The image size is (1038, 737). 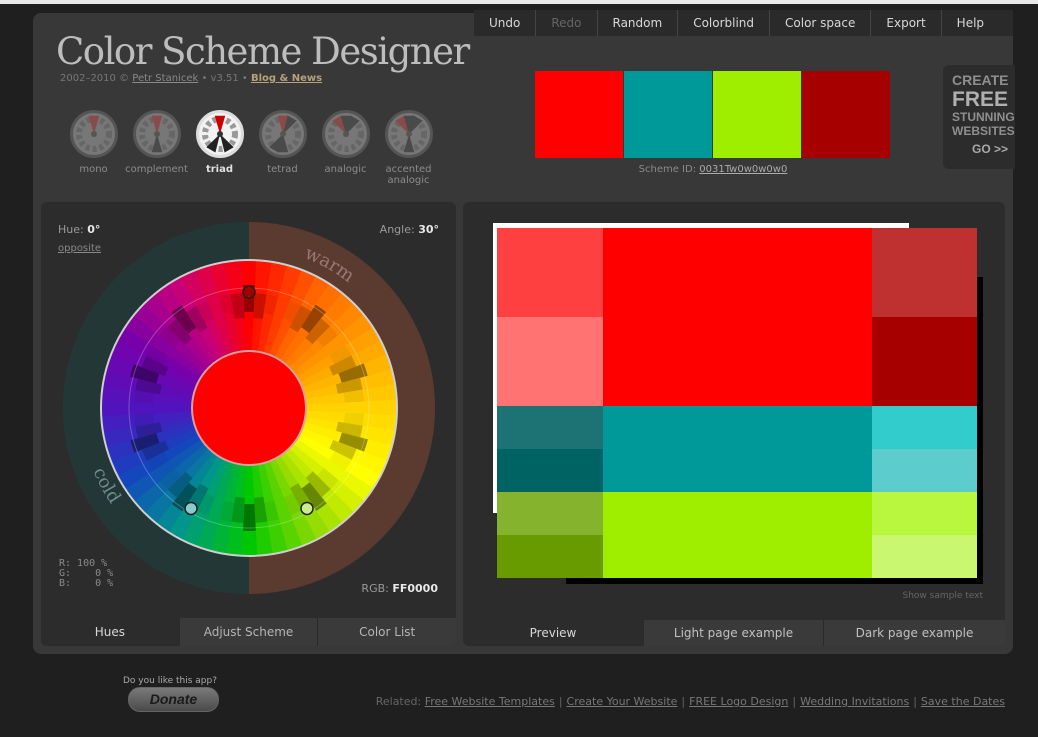 What do you see at coordinates (282, 169) in the screenshot?
I see `scheme-type-label: tetrad` at bounding box center [282, 169].